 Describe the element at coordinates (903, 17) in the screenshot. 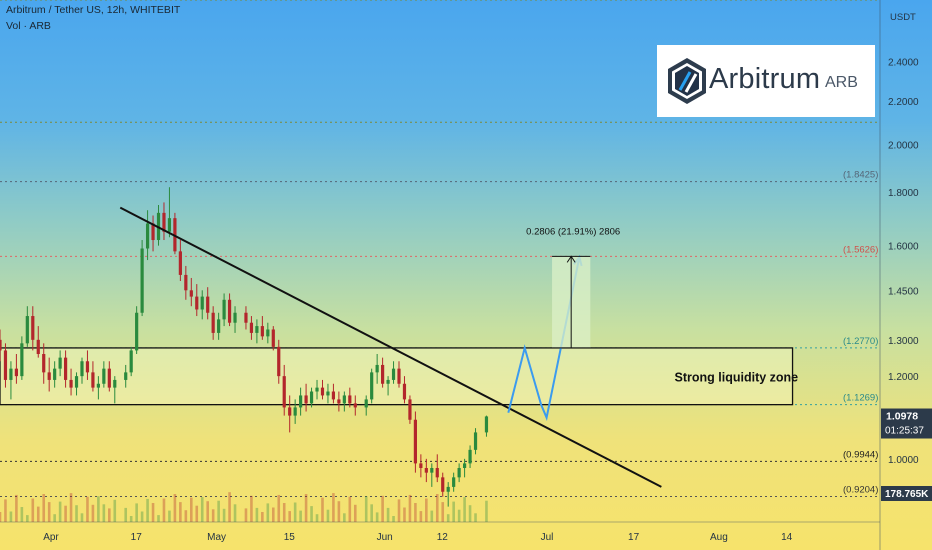

I see `price-axis-unit: USDT` at that location.